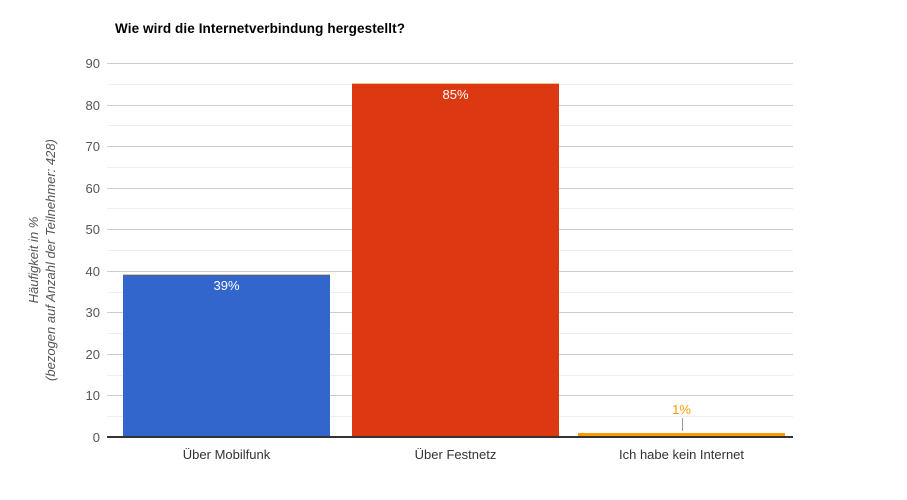 Image resolution: width=907 pixels, height=500 pixels. What do you see at coordinates (92, 230) in the screenshot?
I see `y-tick-label: 50` at bounding box center [92, 230].